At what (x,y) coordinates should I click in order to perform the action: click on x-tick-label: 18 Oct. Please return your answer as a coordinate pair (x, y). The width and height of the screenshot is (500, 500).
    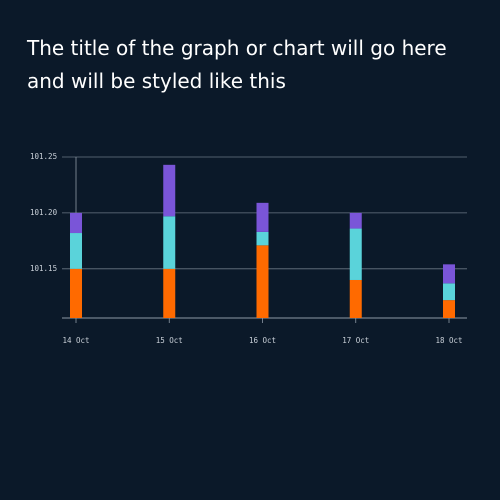
    Looking at the image, I should click on (448, 340).